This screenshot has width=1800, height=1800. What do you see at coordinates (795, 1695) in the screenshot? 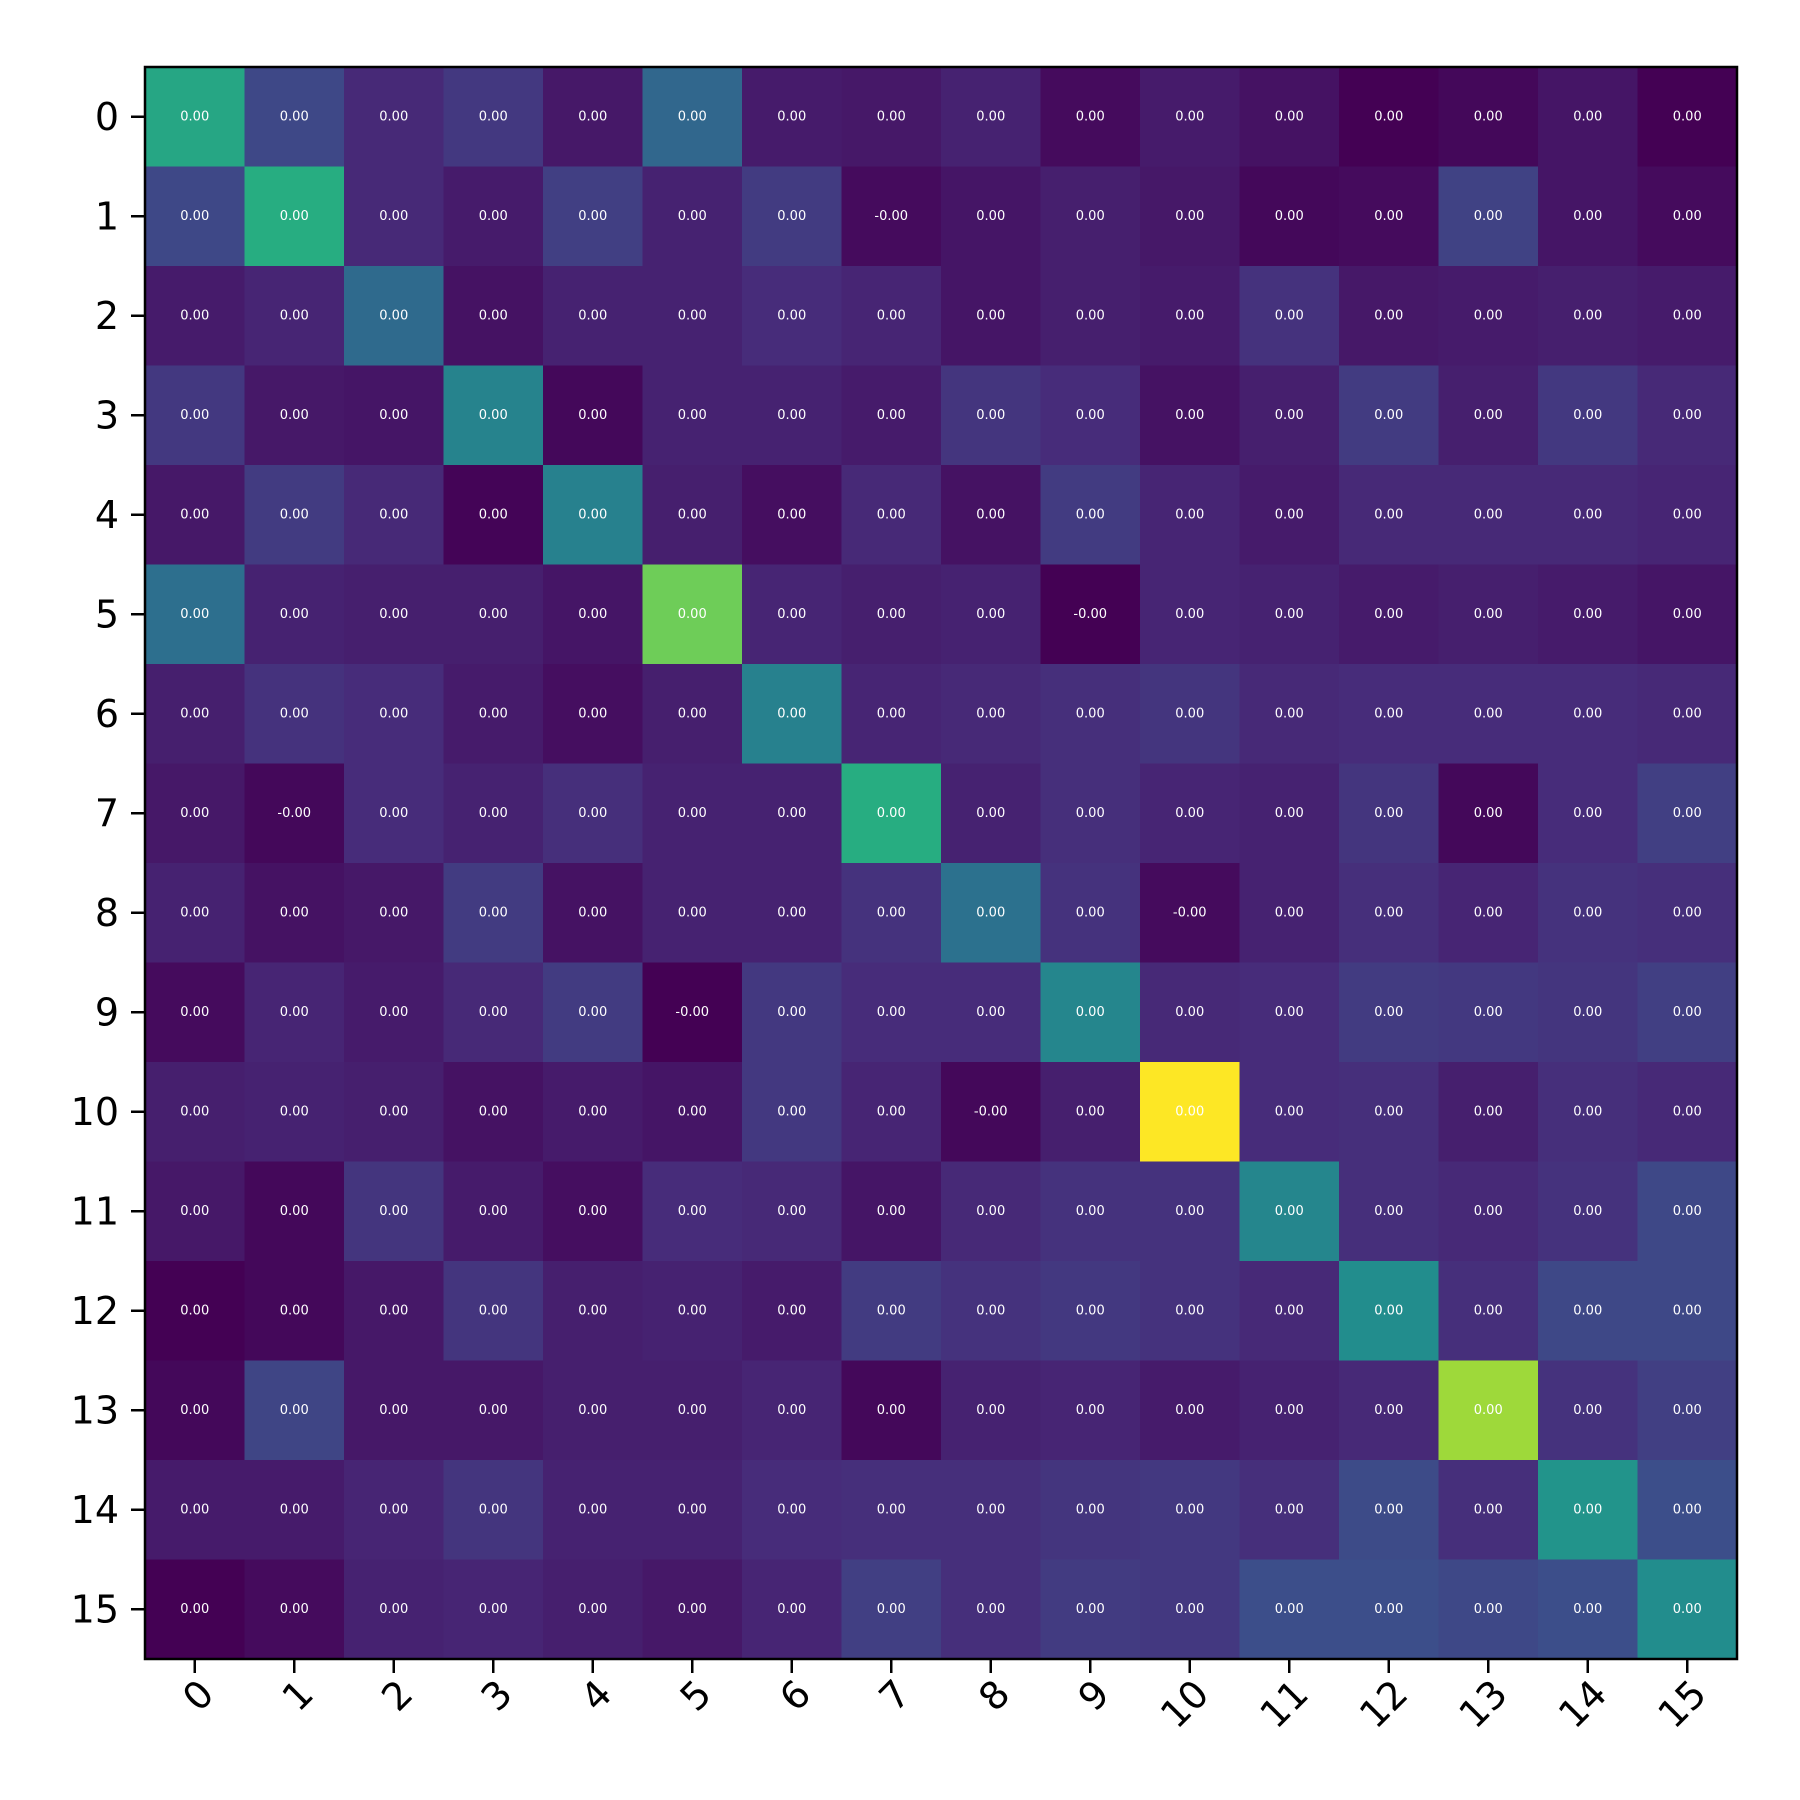
I see `x-tick-label: 6` at bounding box center [795, 1695].